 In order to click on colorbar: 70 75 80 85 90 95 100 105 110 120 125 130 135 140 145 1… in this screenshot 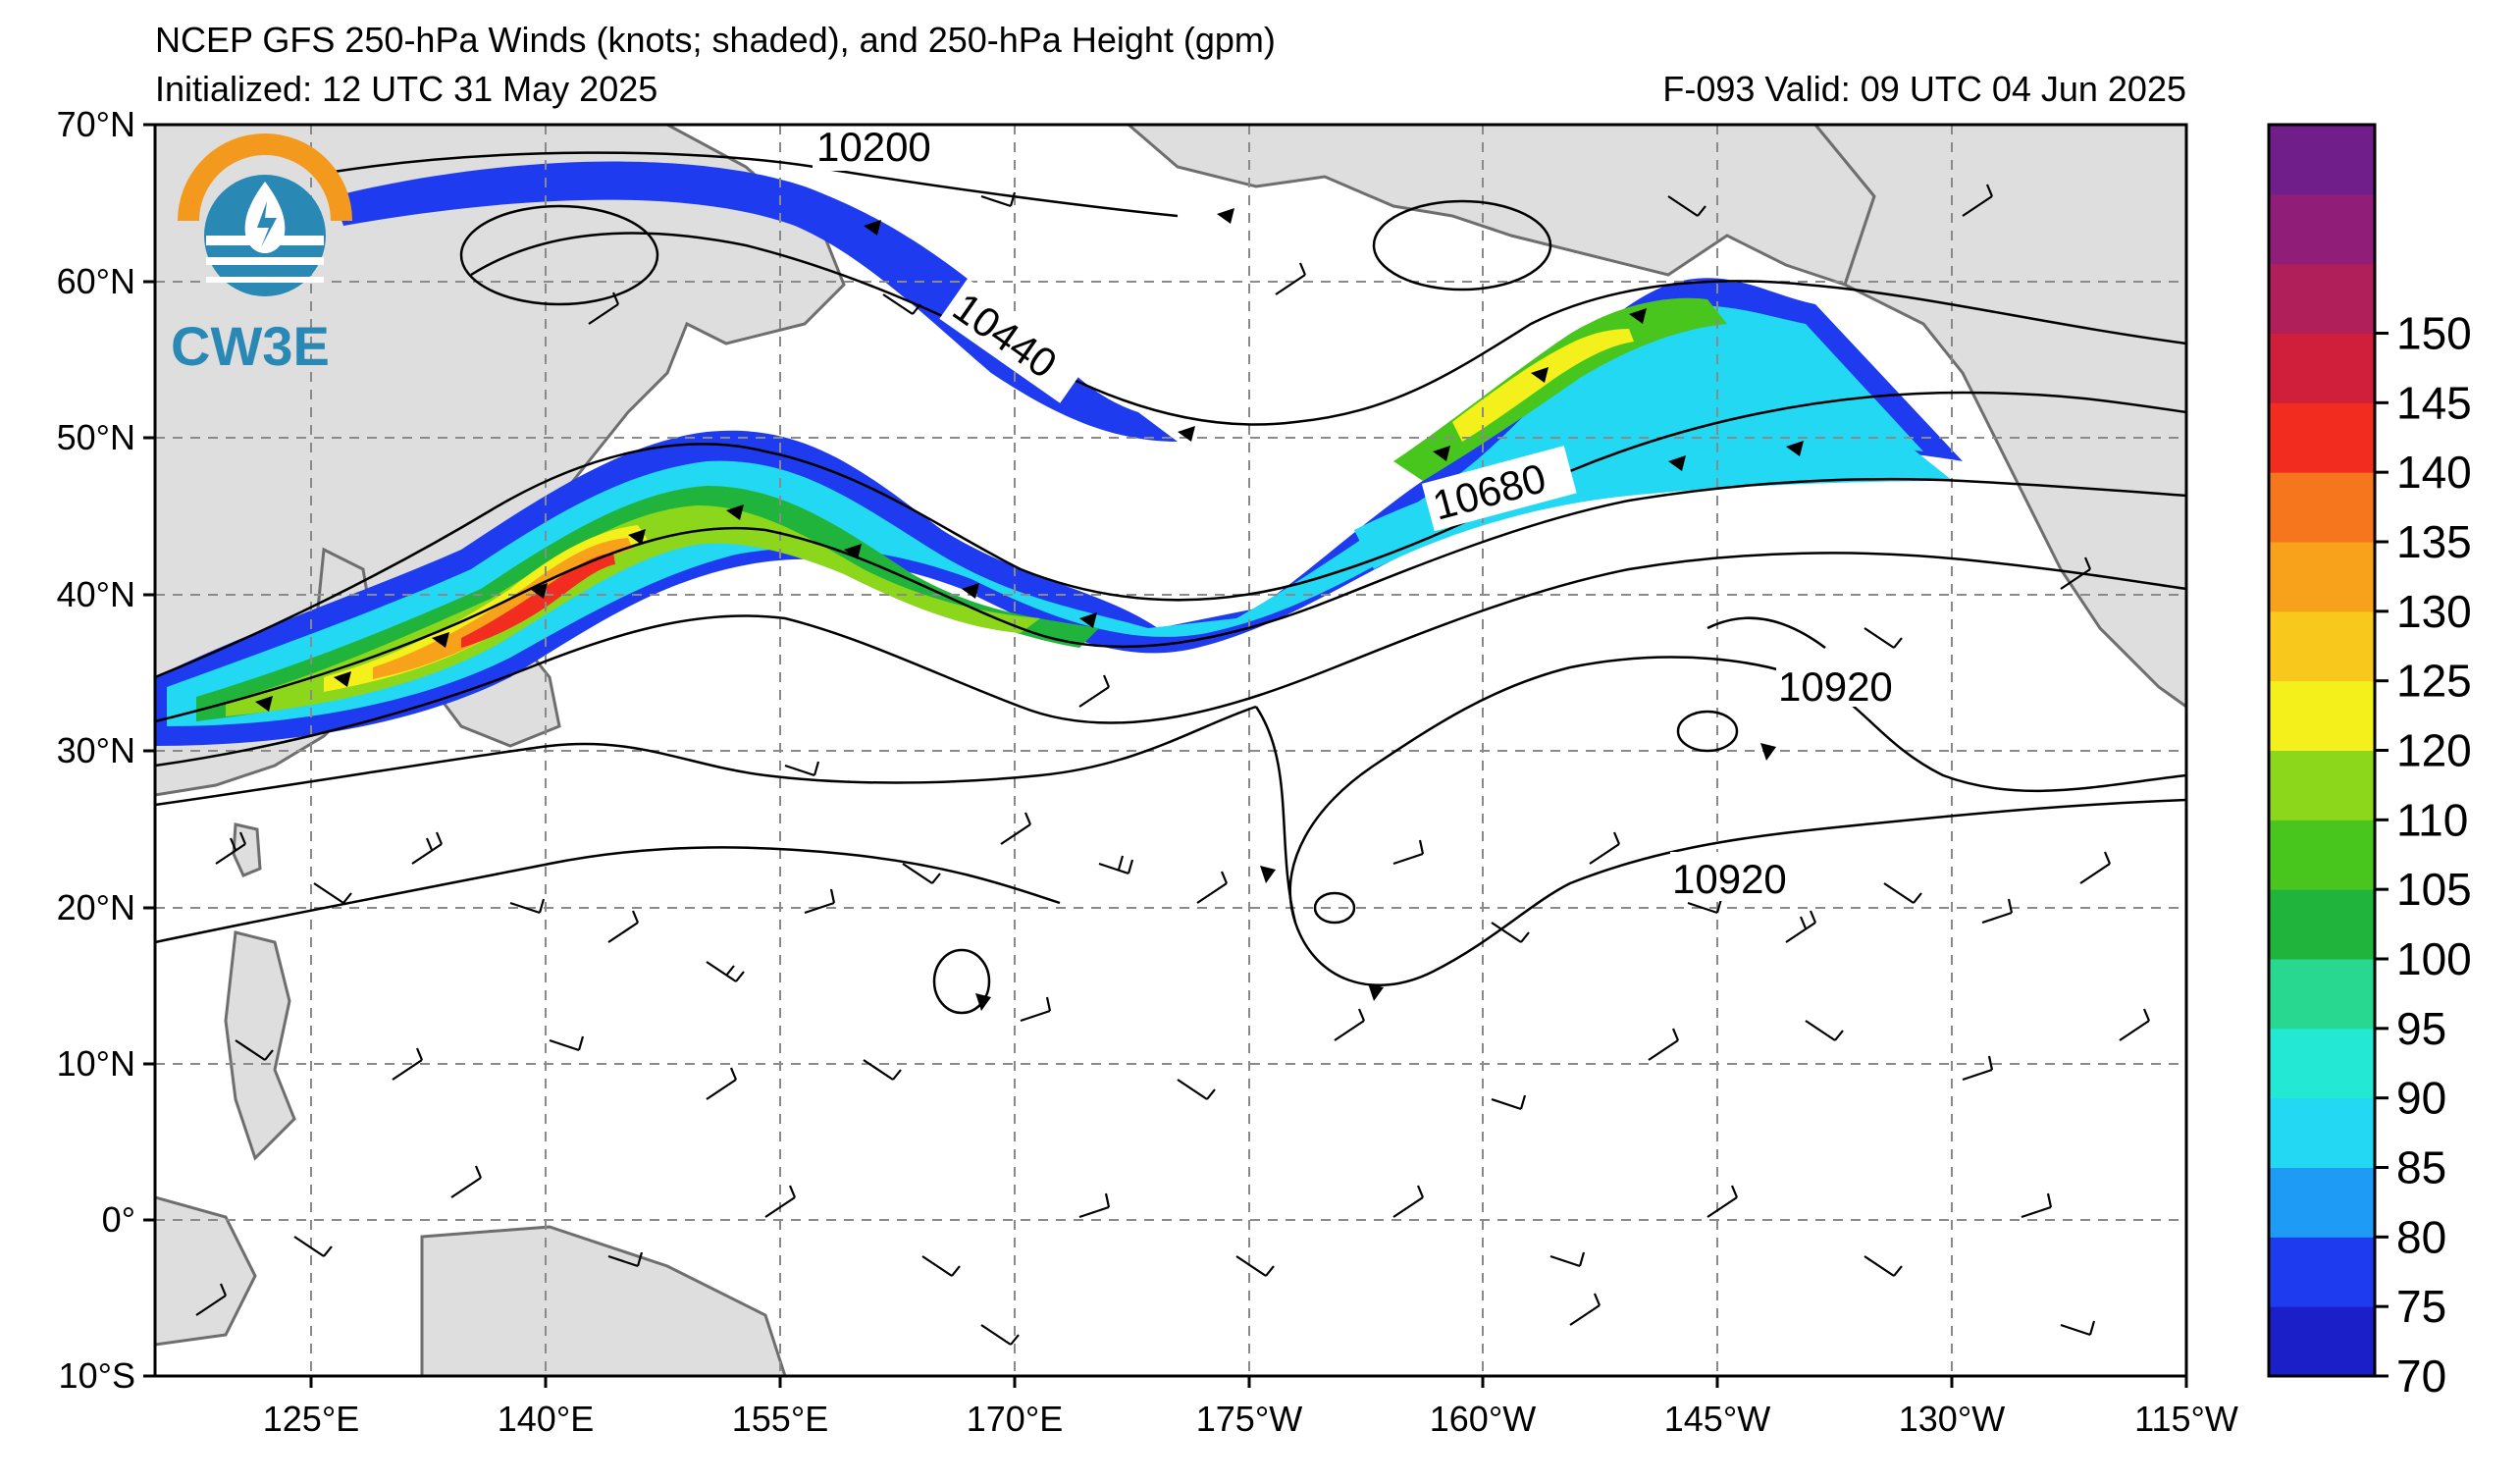, I will do `click(2369, 762)`.